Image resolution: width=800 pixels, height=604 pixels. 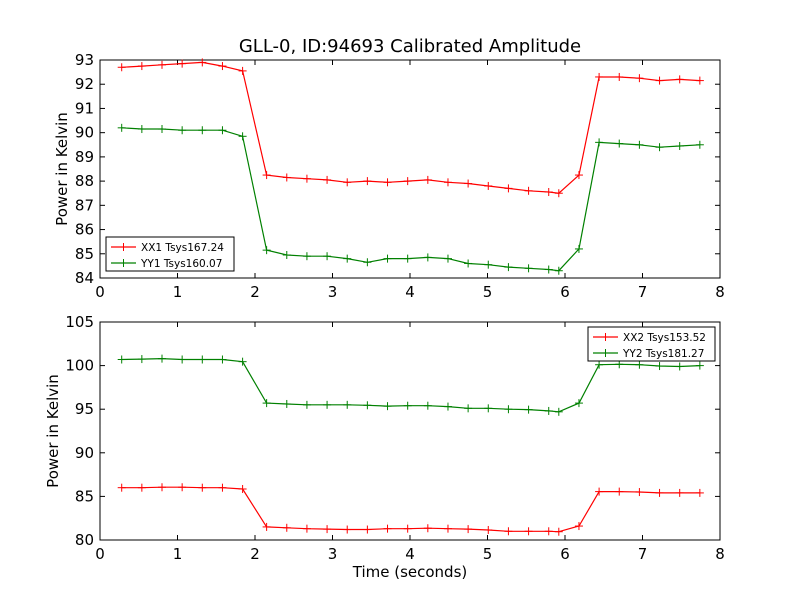 I want to click on legend-label: YY1 Tsys160.07, so click(x=181, y=264).